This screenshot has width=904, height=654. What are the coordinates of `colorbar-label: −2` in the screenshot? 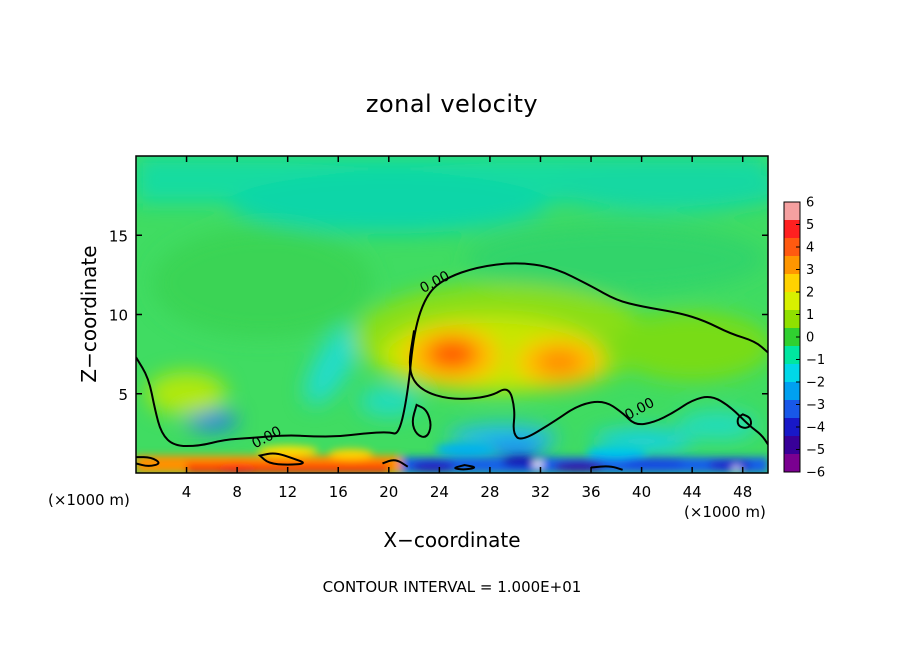 It's located at (815, 383).